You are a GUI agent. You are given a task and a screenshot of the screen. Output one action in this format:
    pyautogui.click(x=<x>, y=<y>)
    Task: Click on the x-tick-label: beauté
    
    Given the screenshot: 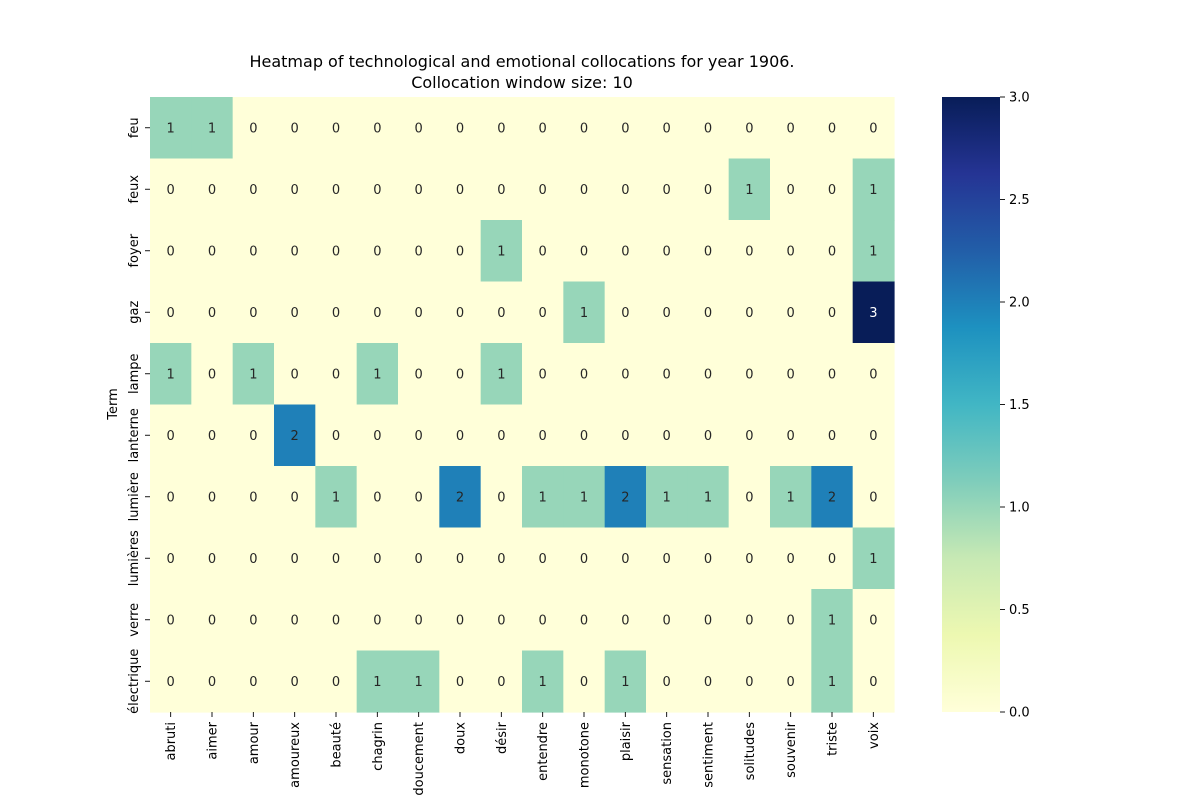 What is the action you would take?
    pyautogui.click(x=337, y=745)
    